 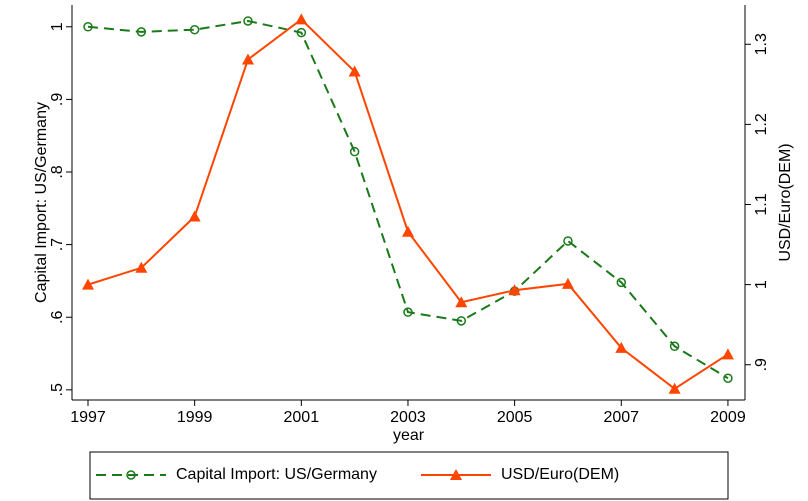 What do you see at coordinates (515, 417) in the screenshot?
I see `x-tick-label: 2005` at bounding box center [515, 417].